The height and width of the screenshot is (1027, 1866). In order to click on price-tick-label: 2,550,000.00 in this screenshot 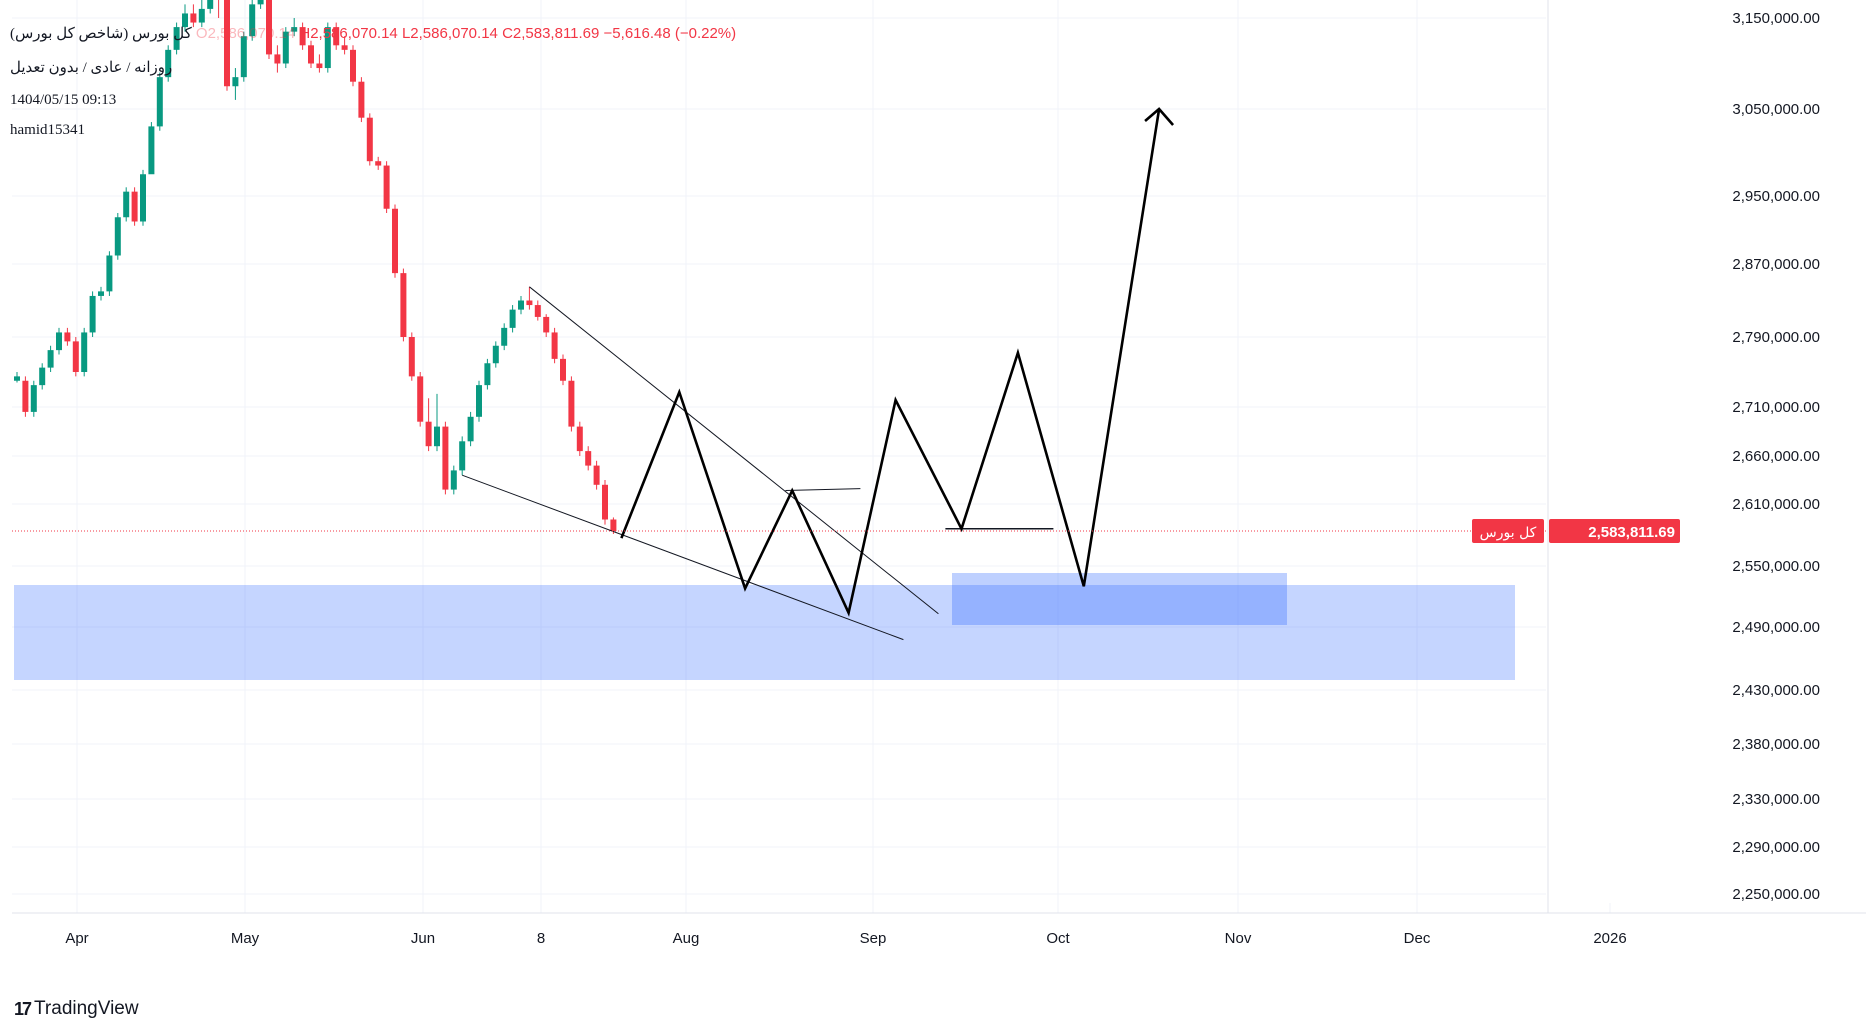, I will do `click(1776, 566)`.